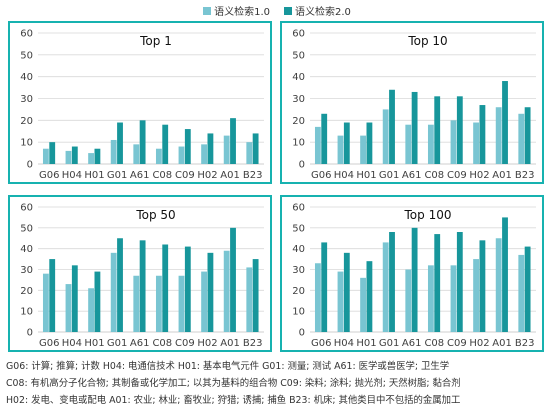 Image resolution: width=554 pixels, height=411 pixels. I want to click on chart-title: Top 100, so click(428, 215).